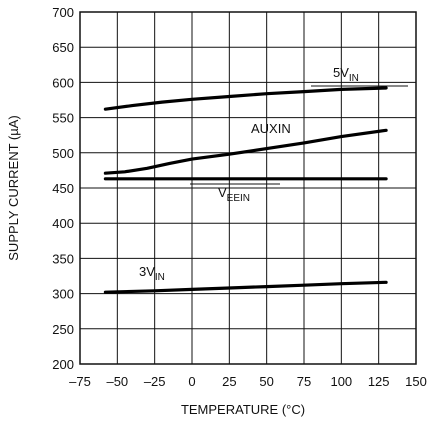 The height and width of the screenshot is (423, 447). I want to click on x-tick-label: 50, so click(266, 381).